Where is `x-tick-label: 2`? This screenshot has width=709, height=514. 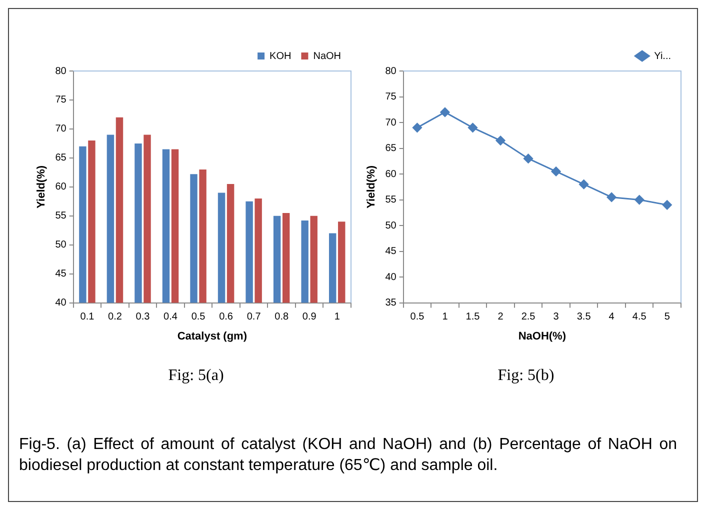 x-tick-label: 2 is located at coordinates (501, 317).